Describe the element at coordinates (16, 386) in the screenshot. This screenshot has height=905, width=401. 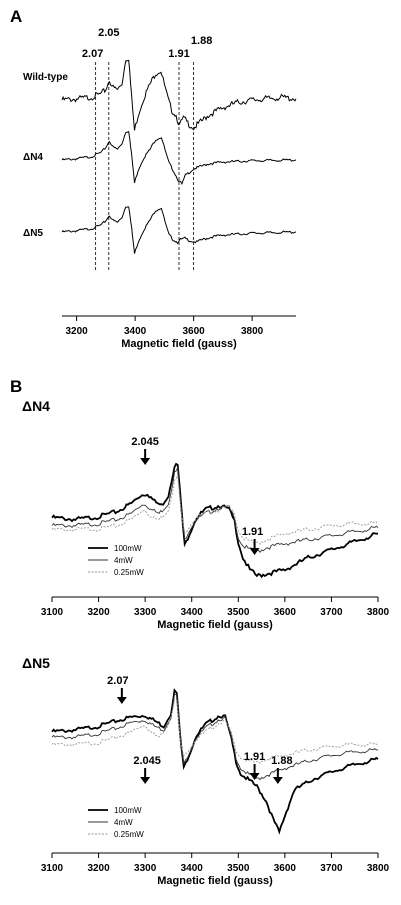
I see `panel-label-b: B` at that location.